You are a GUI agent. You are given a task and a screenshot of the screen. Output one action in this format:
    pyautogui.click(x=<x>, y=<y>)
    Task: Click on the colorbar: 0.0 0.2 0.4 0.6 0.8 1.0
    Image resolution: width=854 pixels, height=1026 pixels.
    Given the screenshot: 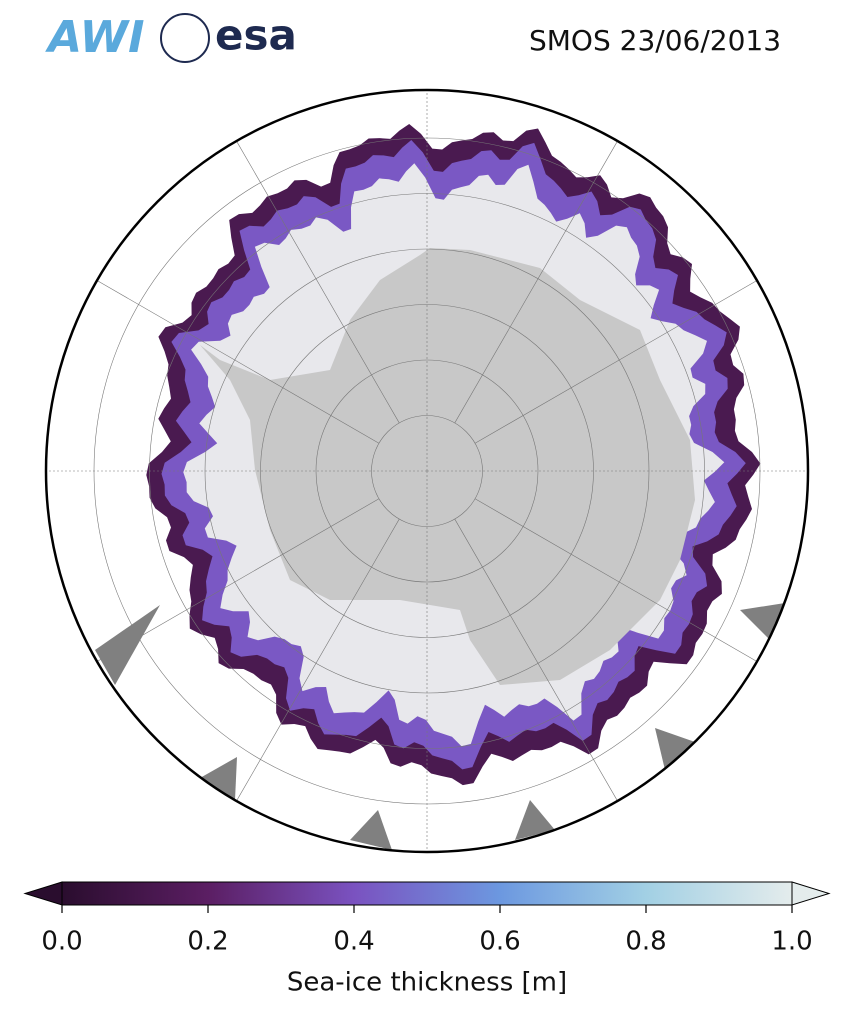 What is the action you would take?
    pyautogui.click(x=427, y=919)
    